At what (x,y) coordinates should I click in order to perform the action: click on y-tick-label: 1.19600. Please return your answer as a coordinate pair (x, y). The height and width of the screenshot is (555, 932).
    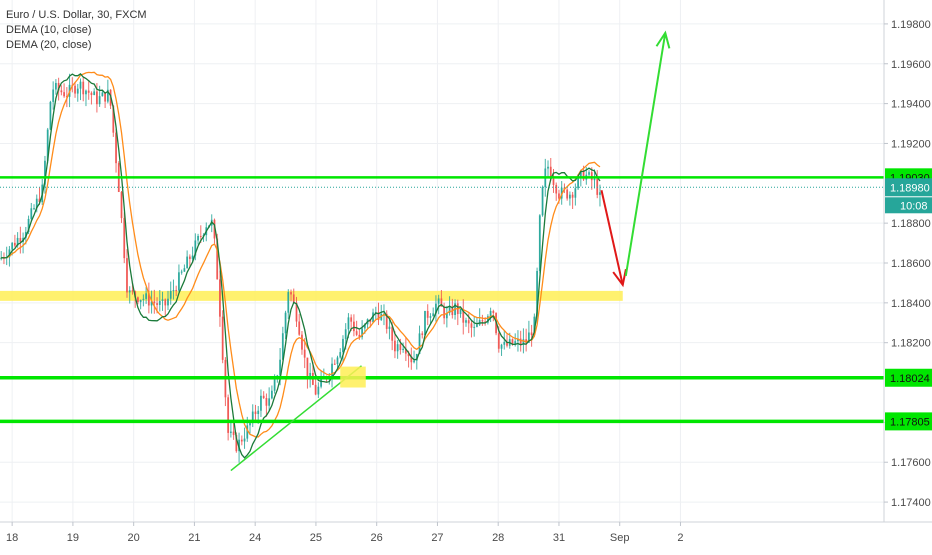
    Looking at the image, I should click on (911, 65).